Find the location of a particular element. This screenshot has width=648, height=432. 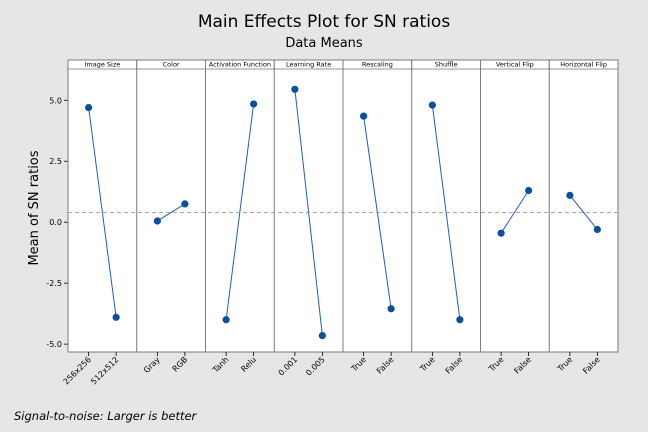

x-tick-label: Gray is located at coordinates (152, 365).